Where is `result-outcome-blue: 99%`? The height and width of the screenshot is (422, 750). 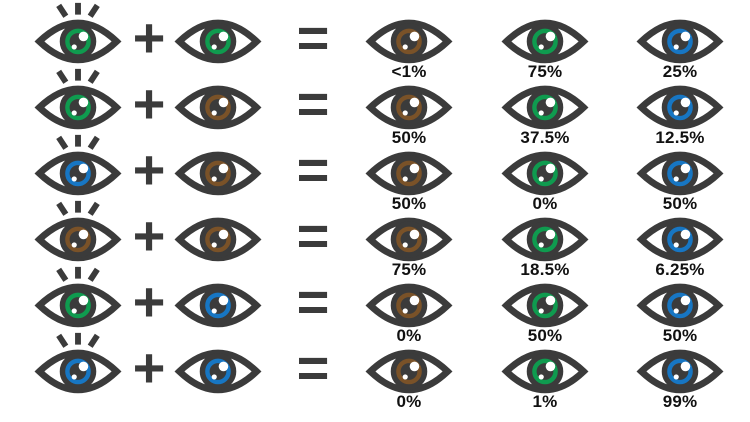
result-outcome-blue: 99% is located at coordinates (680, 374).